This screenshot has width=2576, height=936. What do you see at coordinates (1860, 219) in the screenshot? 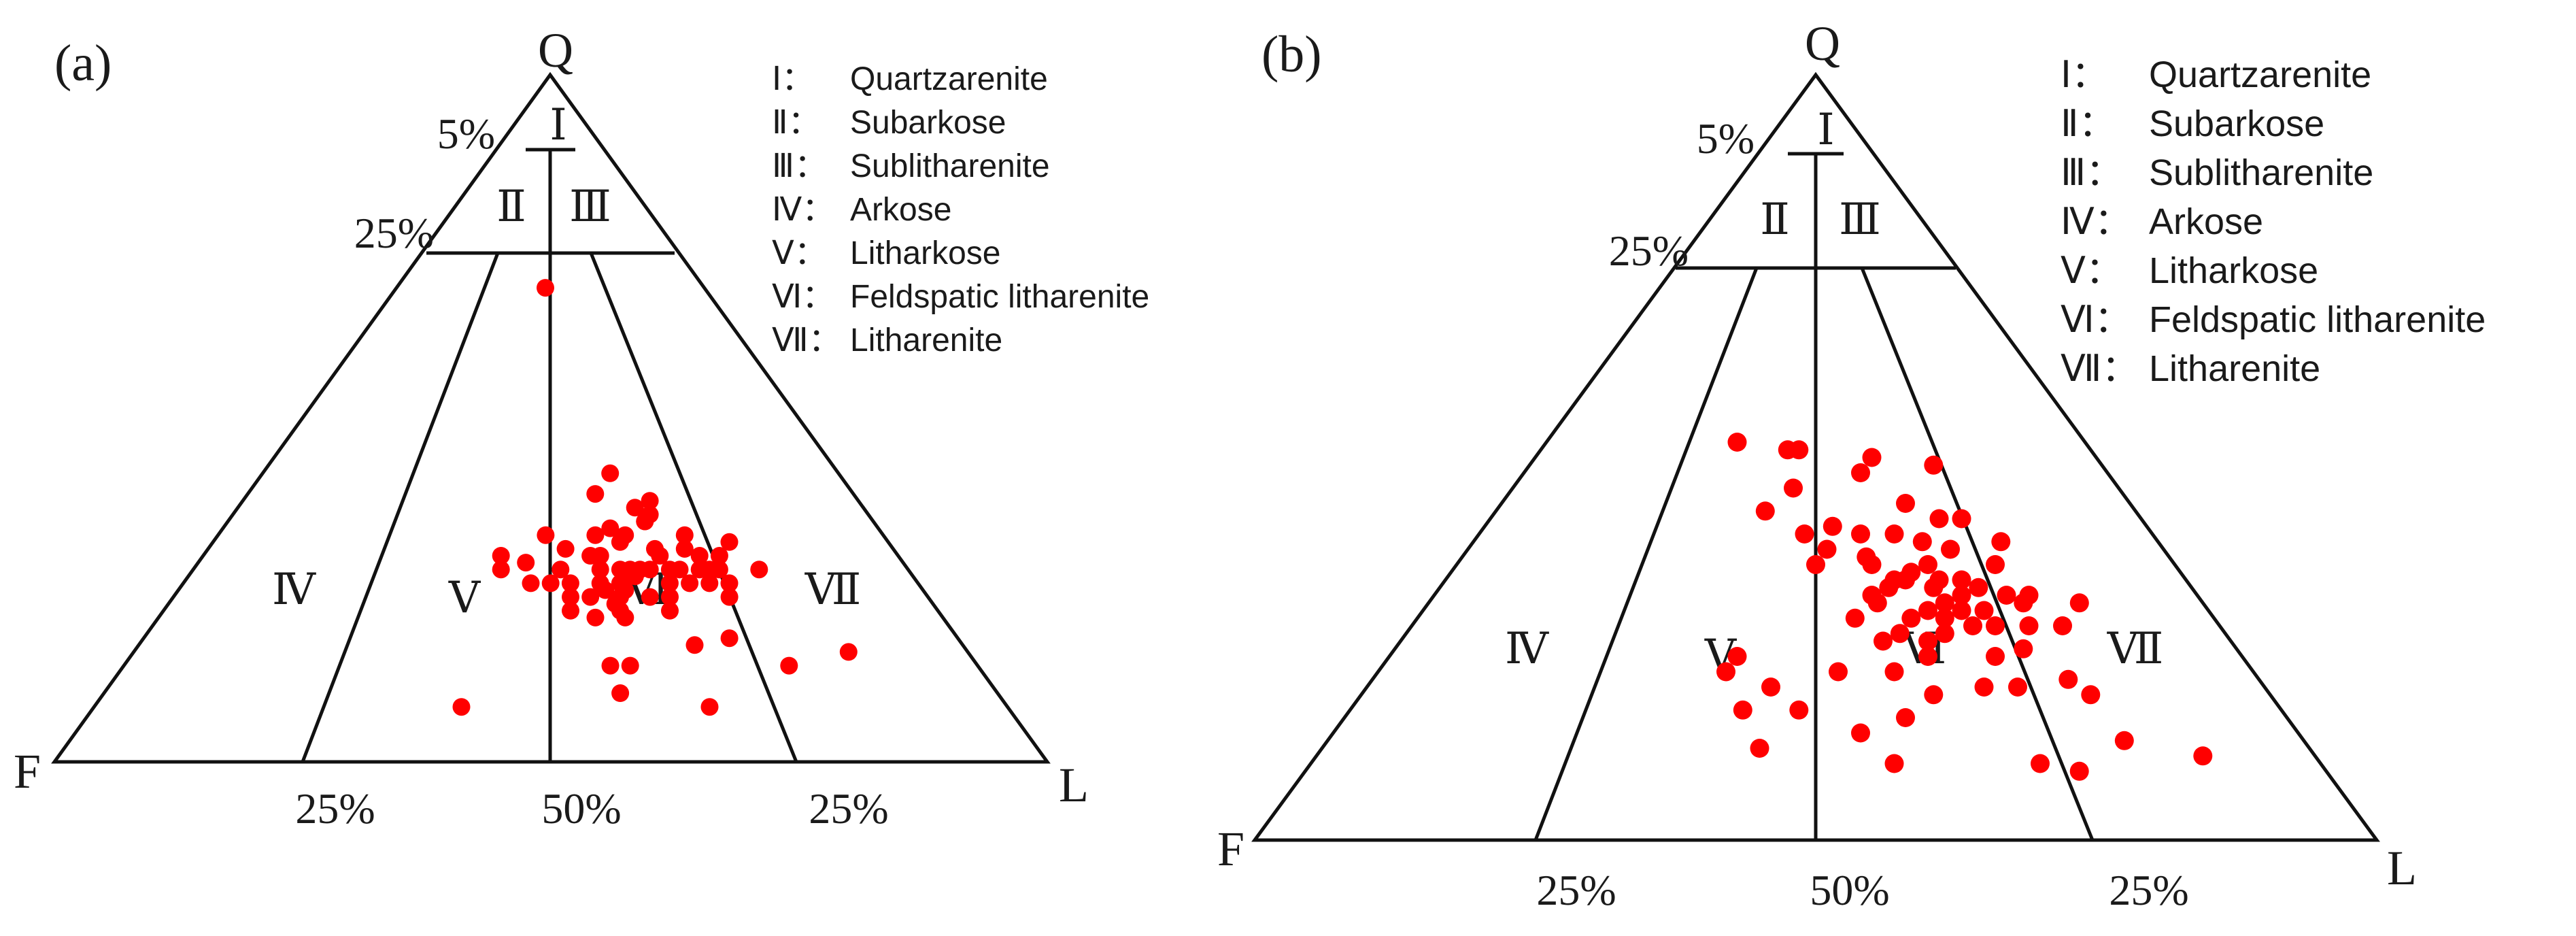
I see `region-label-iii: Ⅲ` at bounding box center [1860, 219].